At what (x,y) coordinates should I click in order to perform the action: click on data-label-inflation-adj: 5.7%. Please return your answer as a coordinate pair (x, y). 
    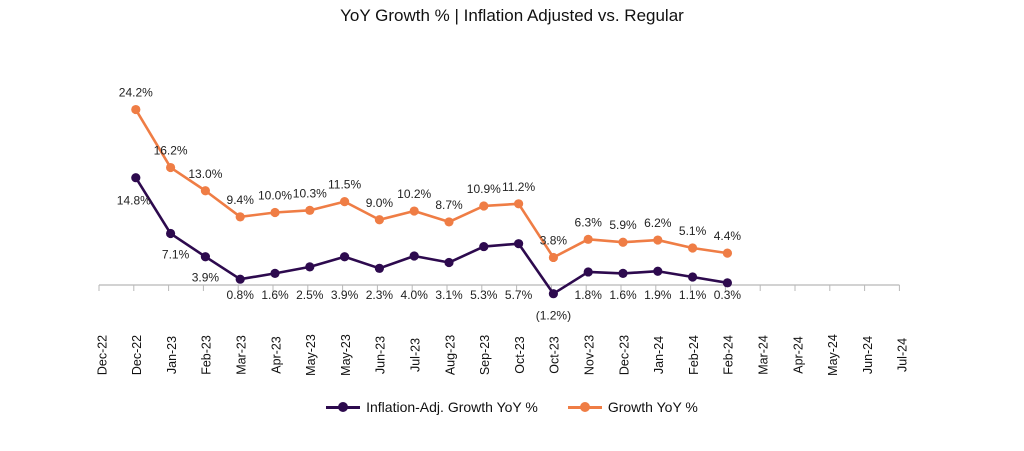
    Looking at the image, I should click on (519, 295).